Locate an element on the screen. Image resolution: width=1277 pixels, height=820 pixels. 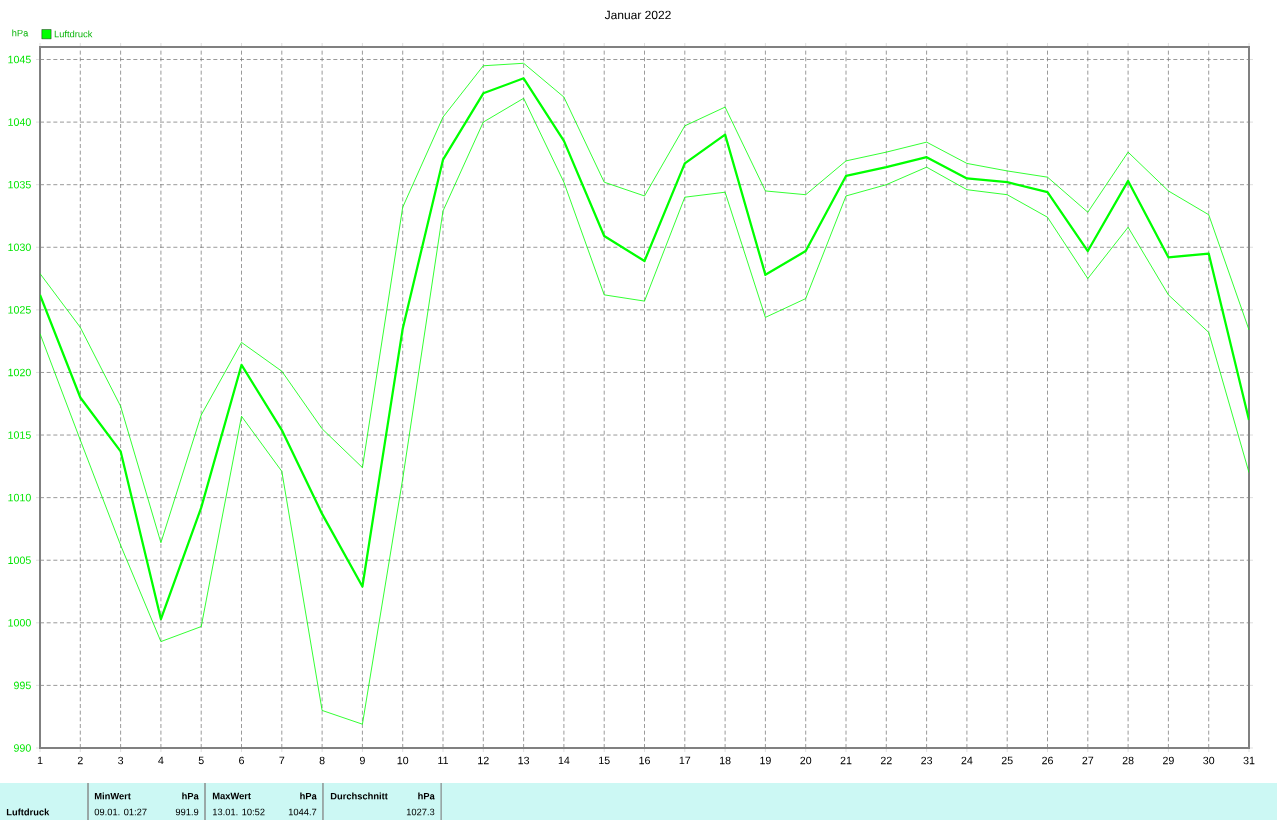
y-tick-label: 1020 is located at coordinates (19, 372).